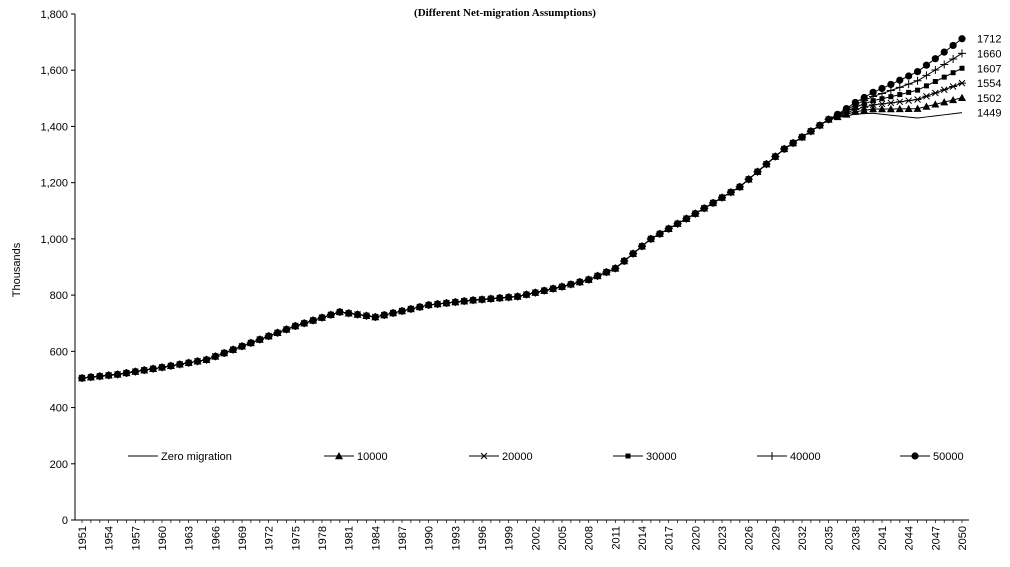 This screenshot has height=567, width=1010. I want to click on x-tick-label: 1966, so click(216, 538).